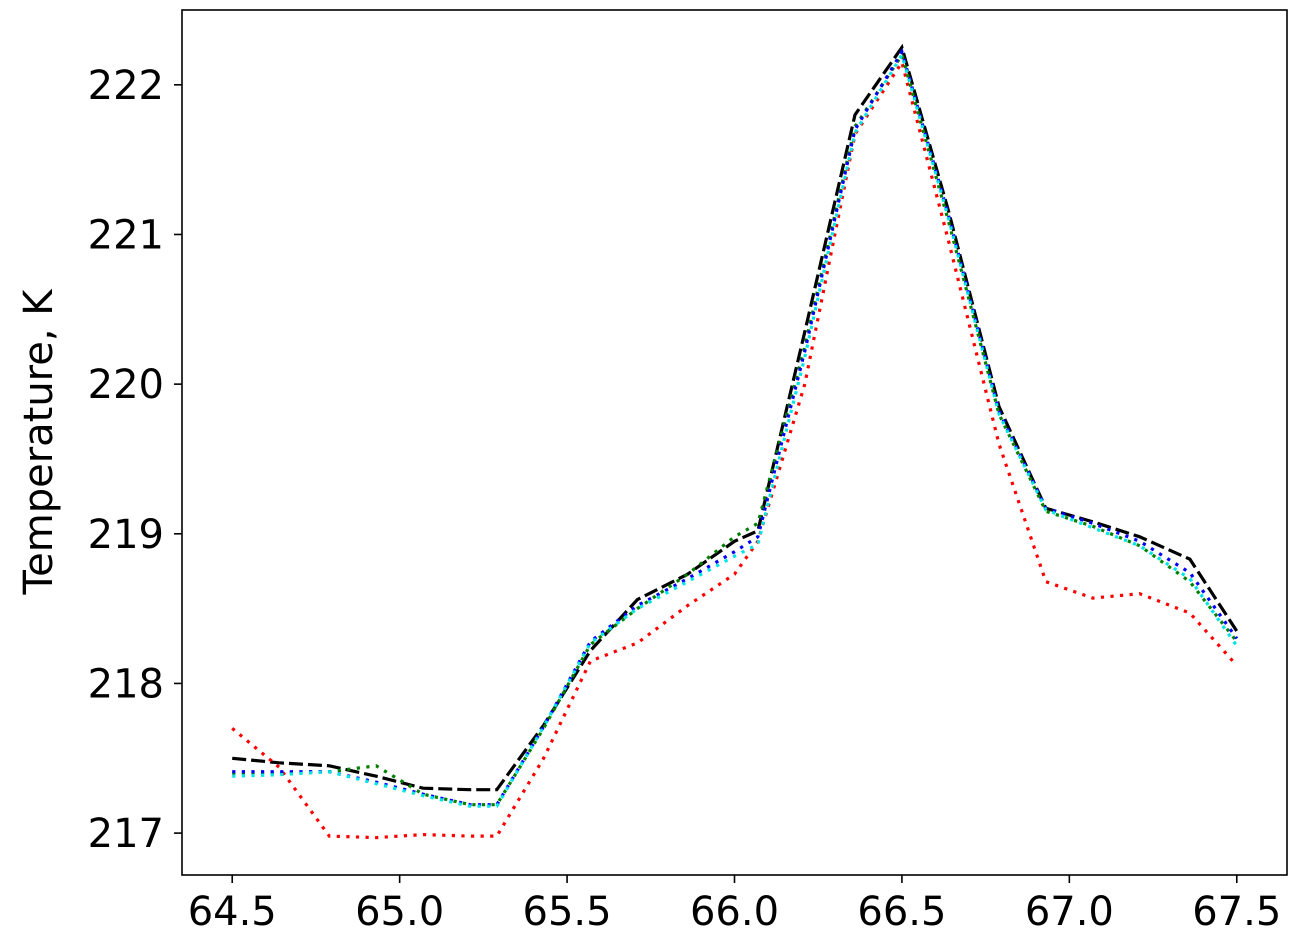 This screenshot has width=1292, height=942. I want to click on x-tick-label: 66.5, so click(901, 912).